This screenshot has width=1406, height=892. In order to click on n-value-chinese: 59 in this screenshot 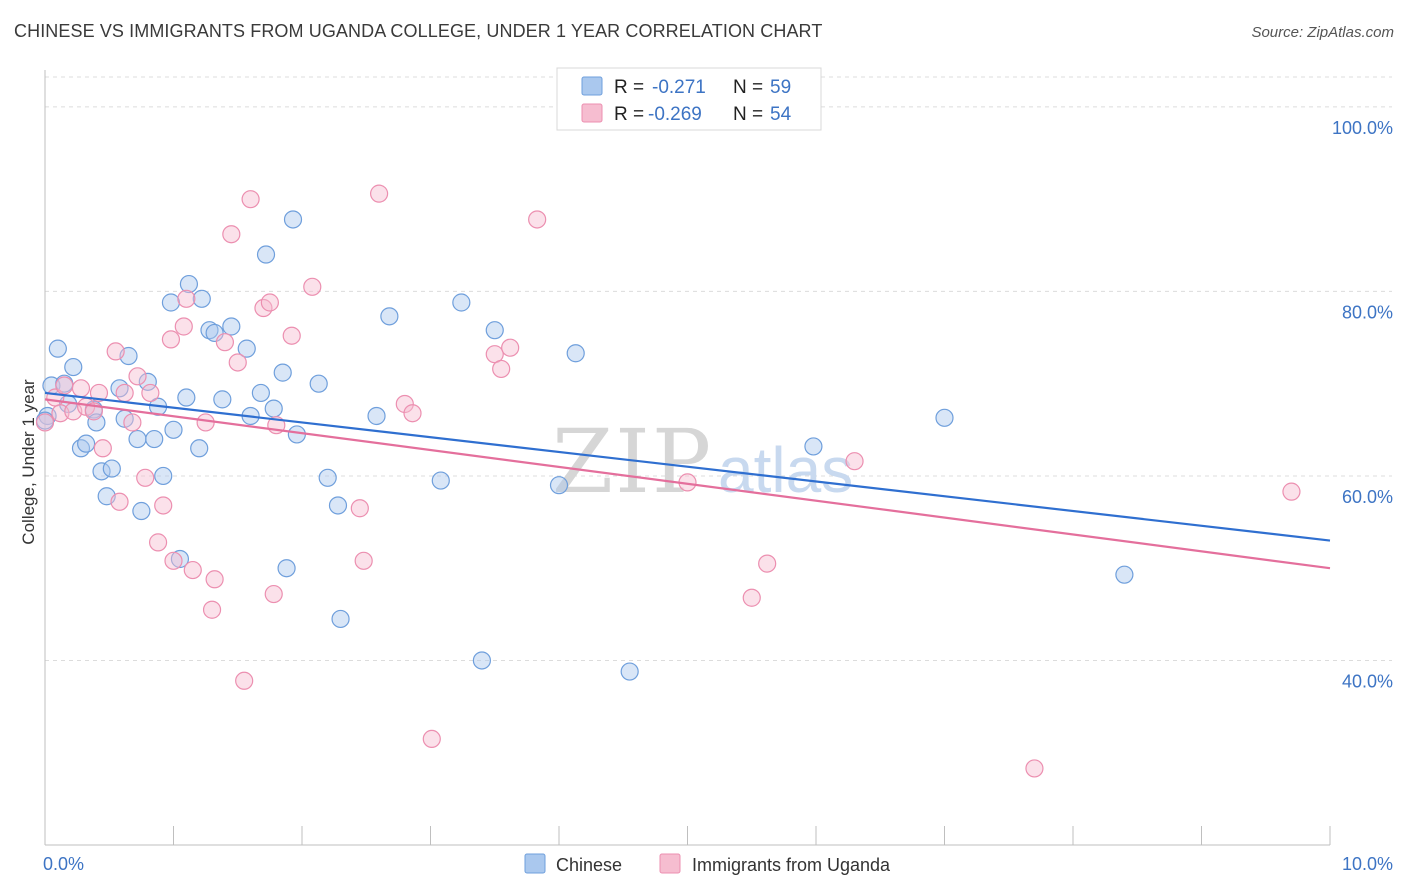, I will do `click(780, 87)`.